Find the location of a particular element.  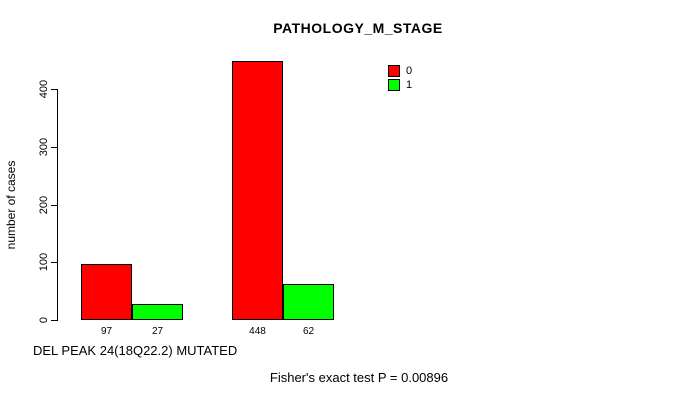

y-tick-label-100: 100 is located at coordinates (44, 262).